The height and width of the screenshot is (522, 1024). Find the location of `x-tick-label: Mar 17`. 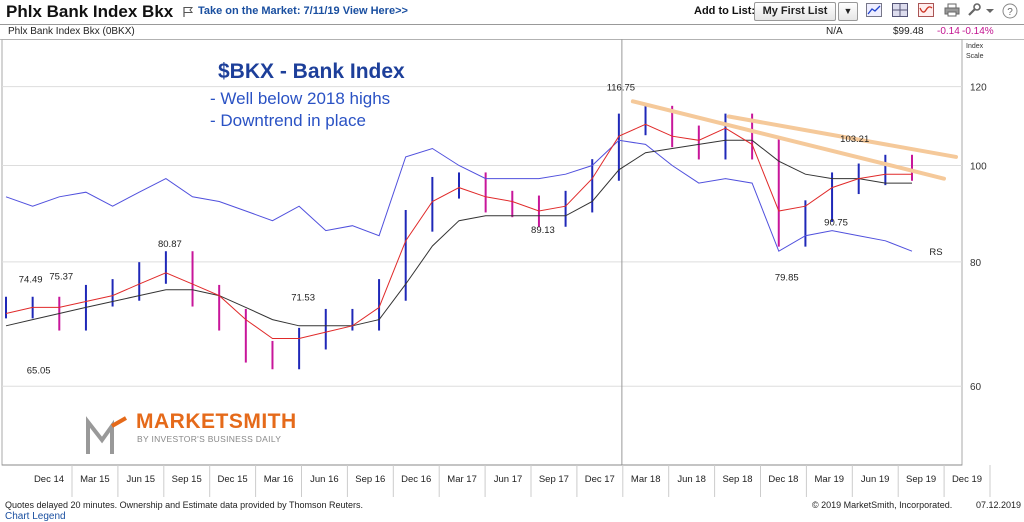

x-tick-label: Mar 17 is located at coordinates (462, 479).